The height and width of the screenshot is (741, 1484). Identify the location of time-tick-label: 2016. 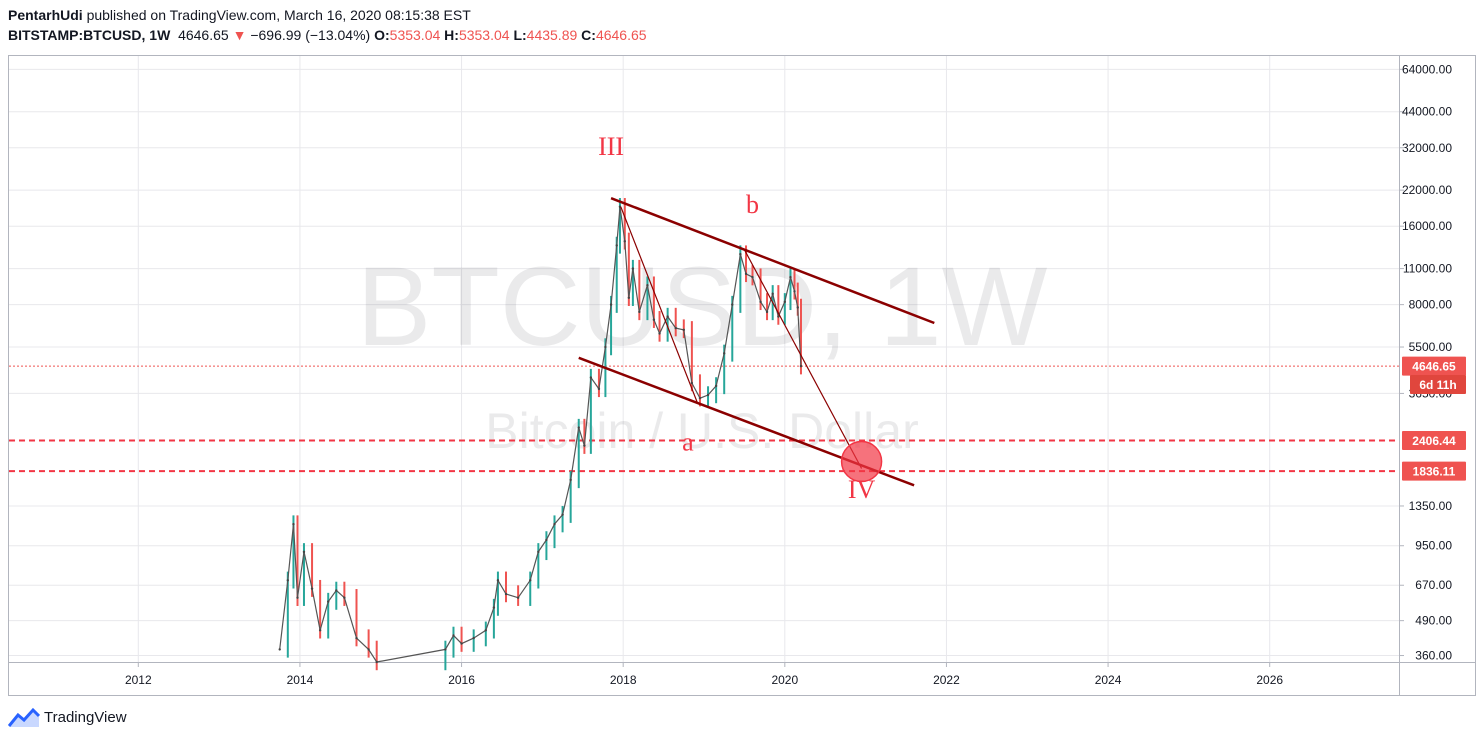
(461, 680).